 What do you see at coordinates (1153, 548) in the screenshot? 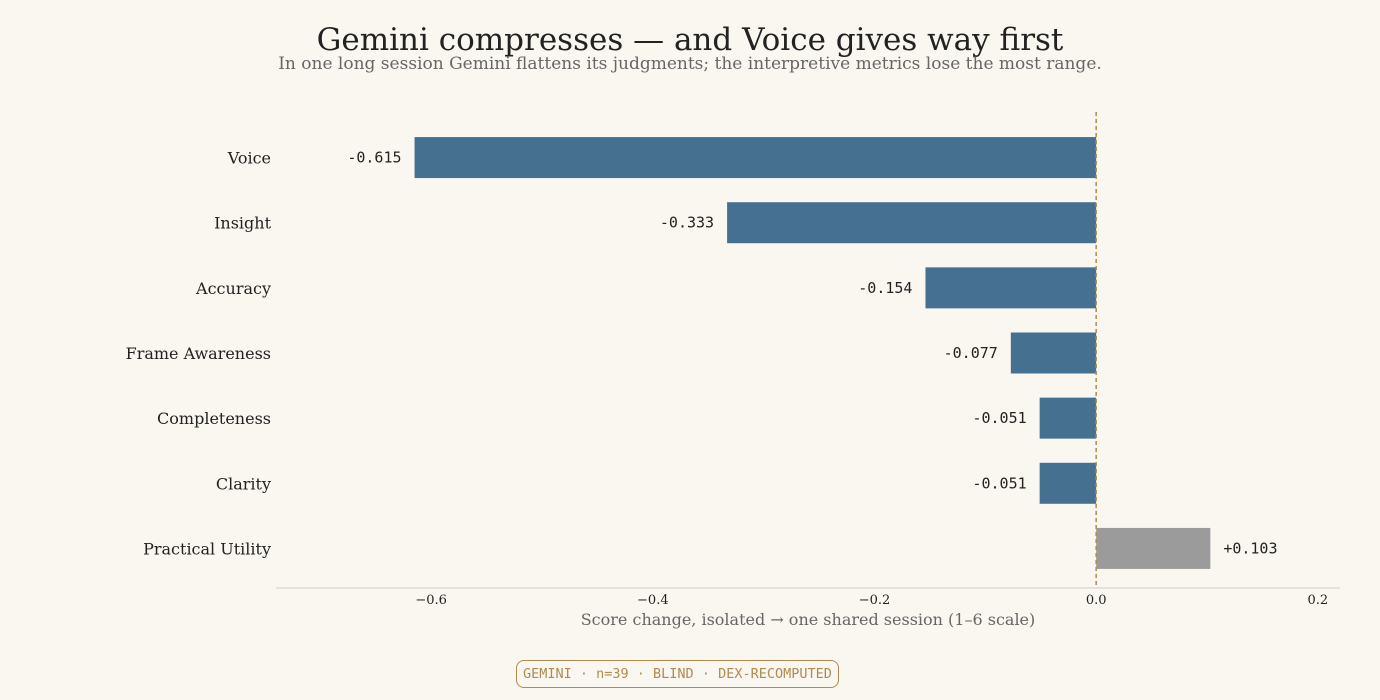
I see `bar-practical-utility` at bounding box center [1153, 548].